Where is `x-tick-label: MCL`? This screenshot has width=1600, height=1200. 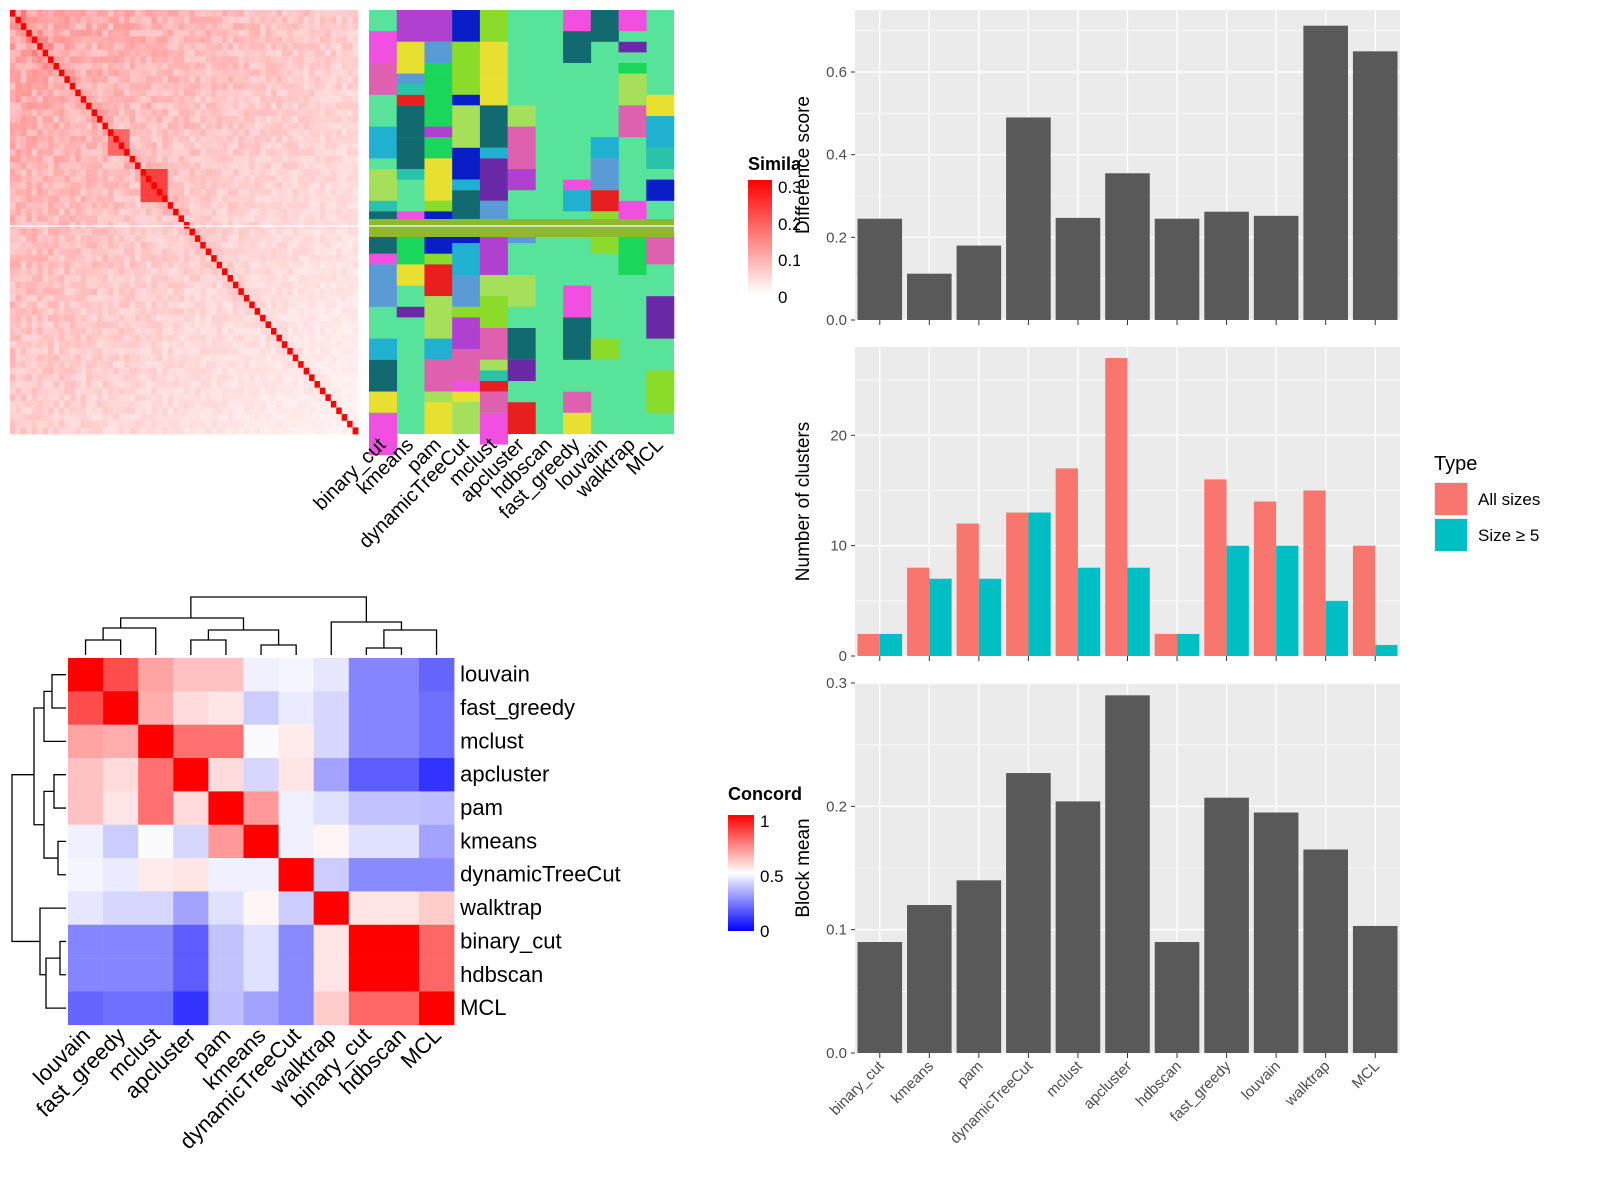
x-tick-label: MCL is located at coordinates (1366, 1075).